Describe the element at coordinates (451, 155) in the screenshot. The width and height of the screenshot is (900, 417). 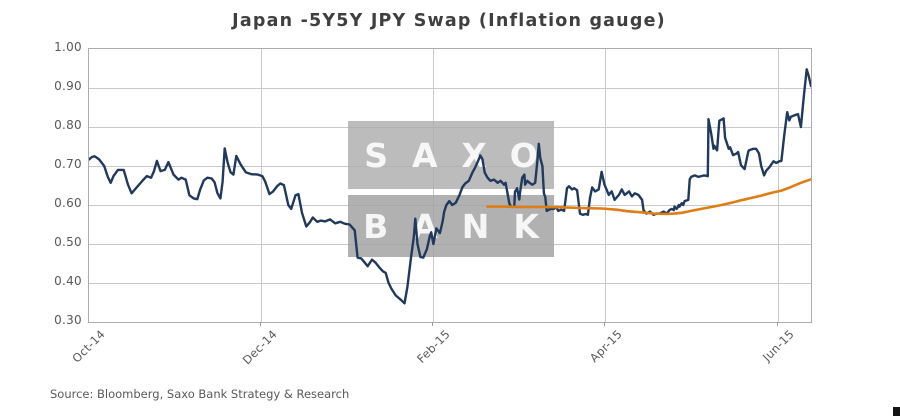
I see `watermark-text-saxo: SAXO` at that location.